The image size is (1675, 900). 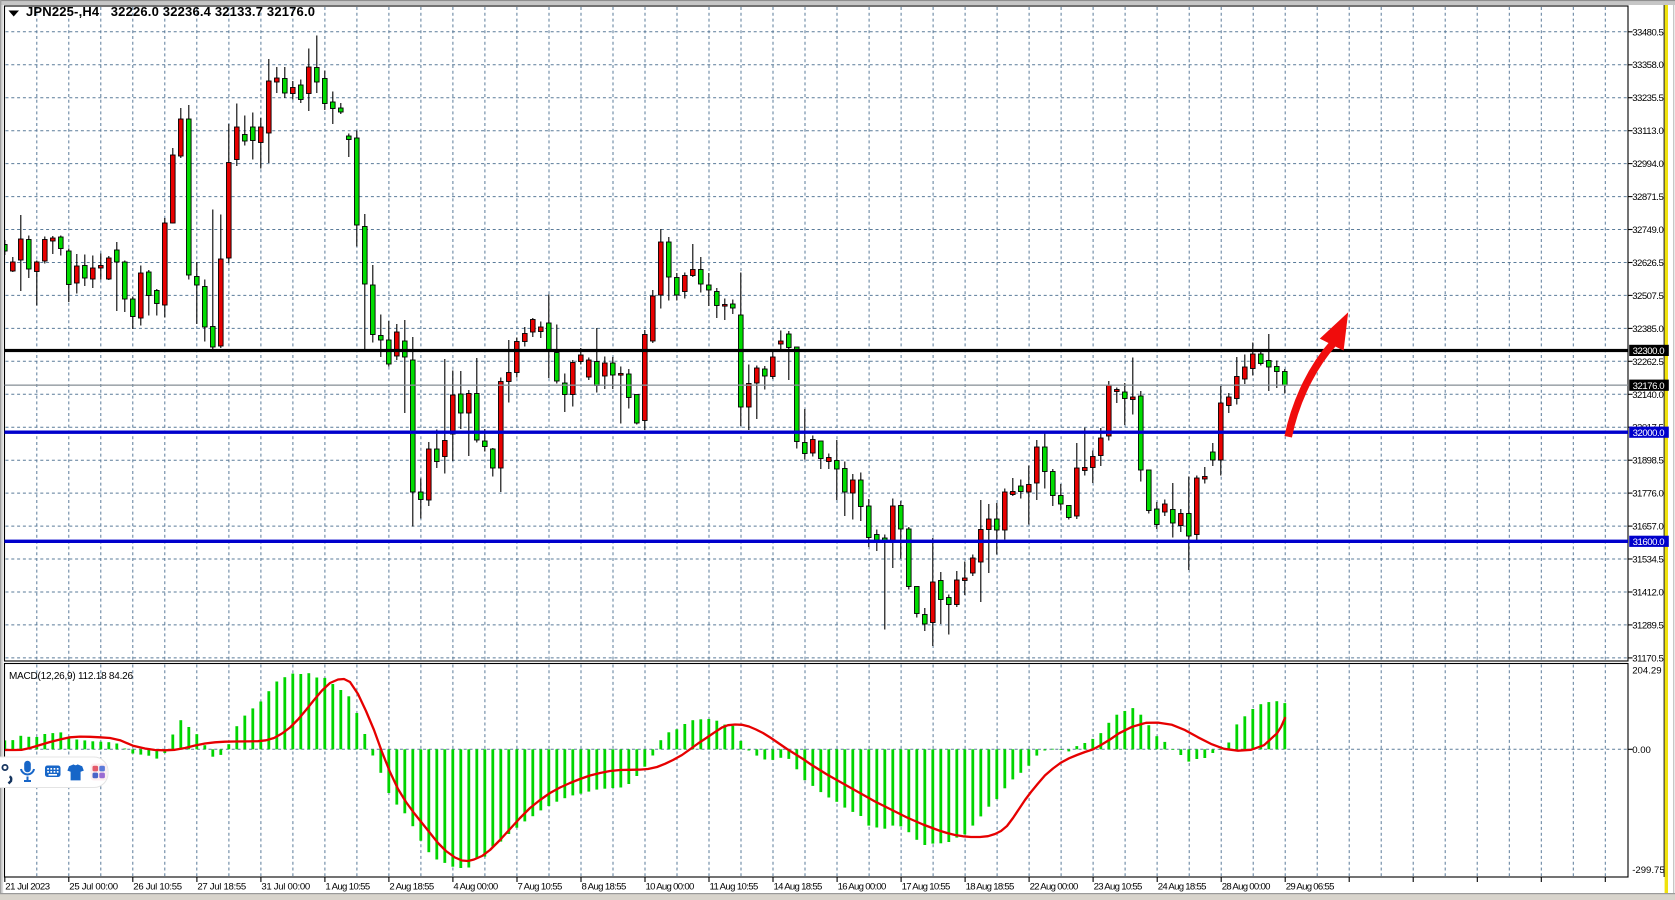 What do you see at coordinates (1641, 750) in the screenshot?
I see `svg-text: 0.00` at bounding box center [1641, 750].